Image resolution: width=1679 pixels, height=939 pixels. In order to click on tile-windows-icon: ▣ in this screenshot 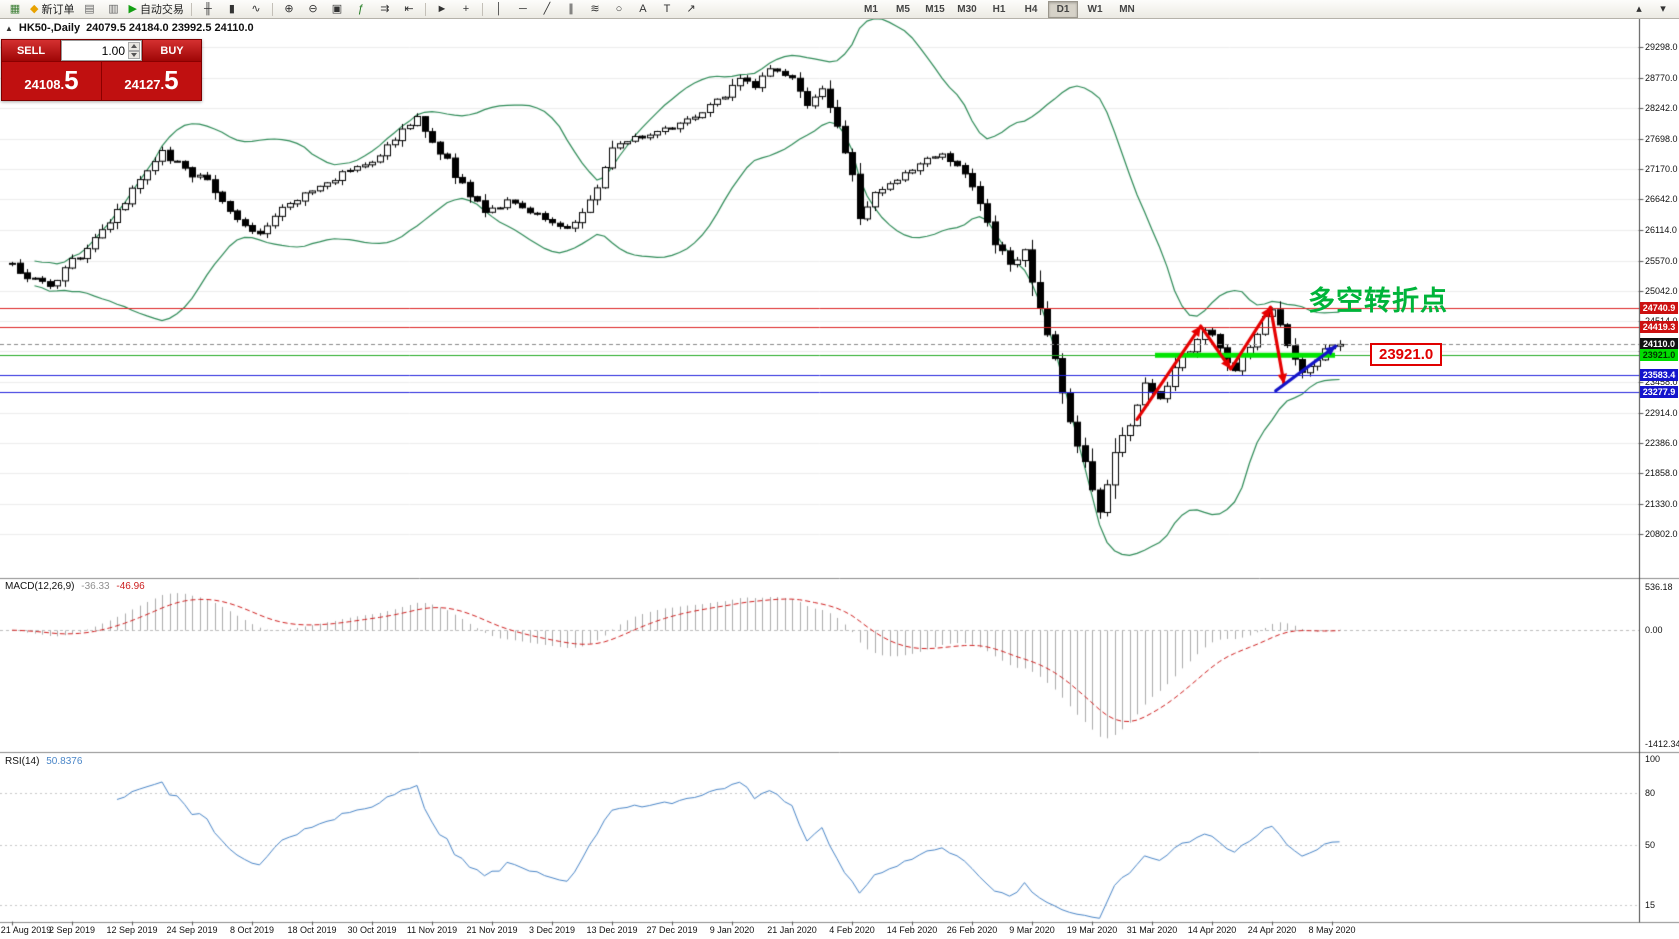, I will do `click(337, 9)`.